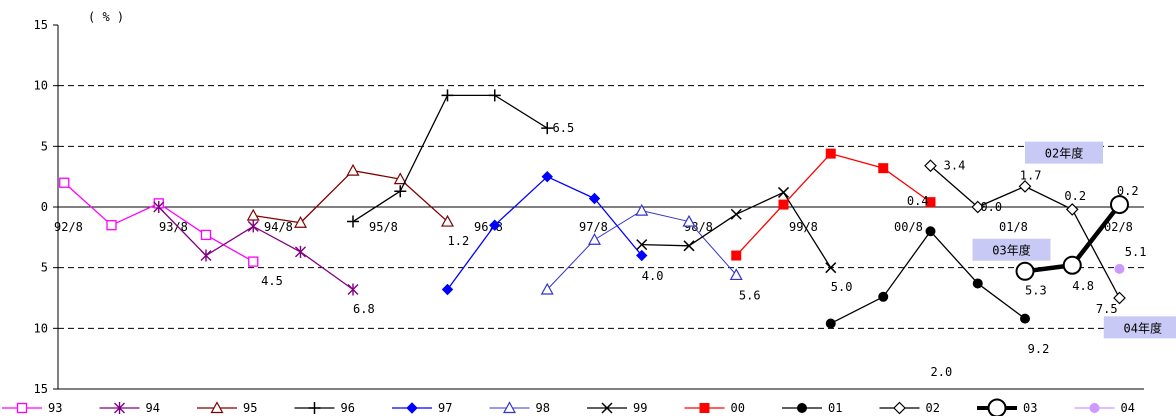  What do you see at coordinates (153, 408) in the screenshot?
I see `legend-label: 94` at bounding box center [153, 408].